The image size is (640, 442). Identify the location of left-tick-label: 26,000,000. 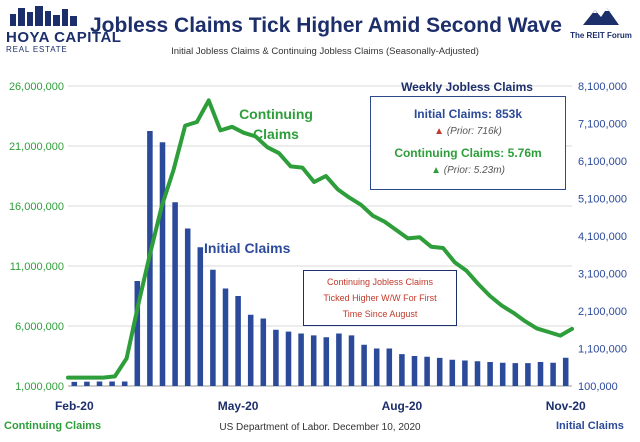
(36, 87).